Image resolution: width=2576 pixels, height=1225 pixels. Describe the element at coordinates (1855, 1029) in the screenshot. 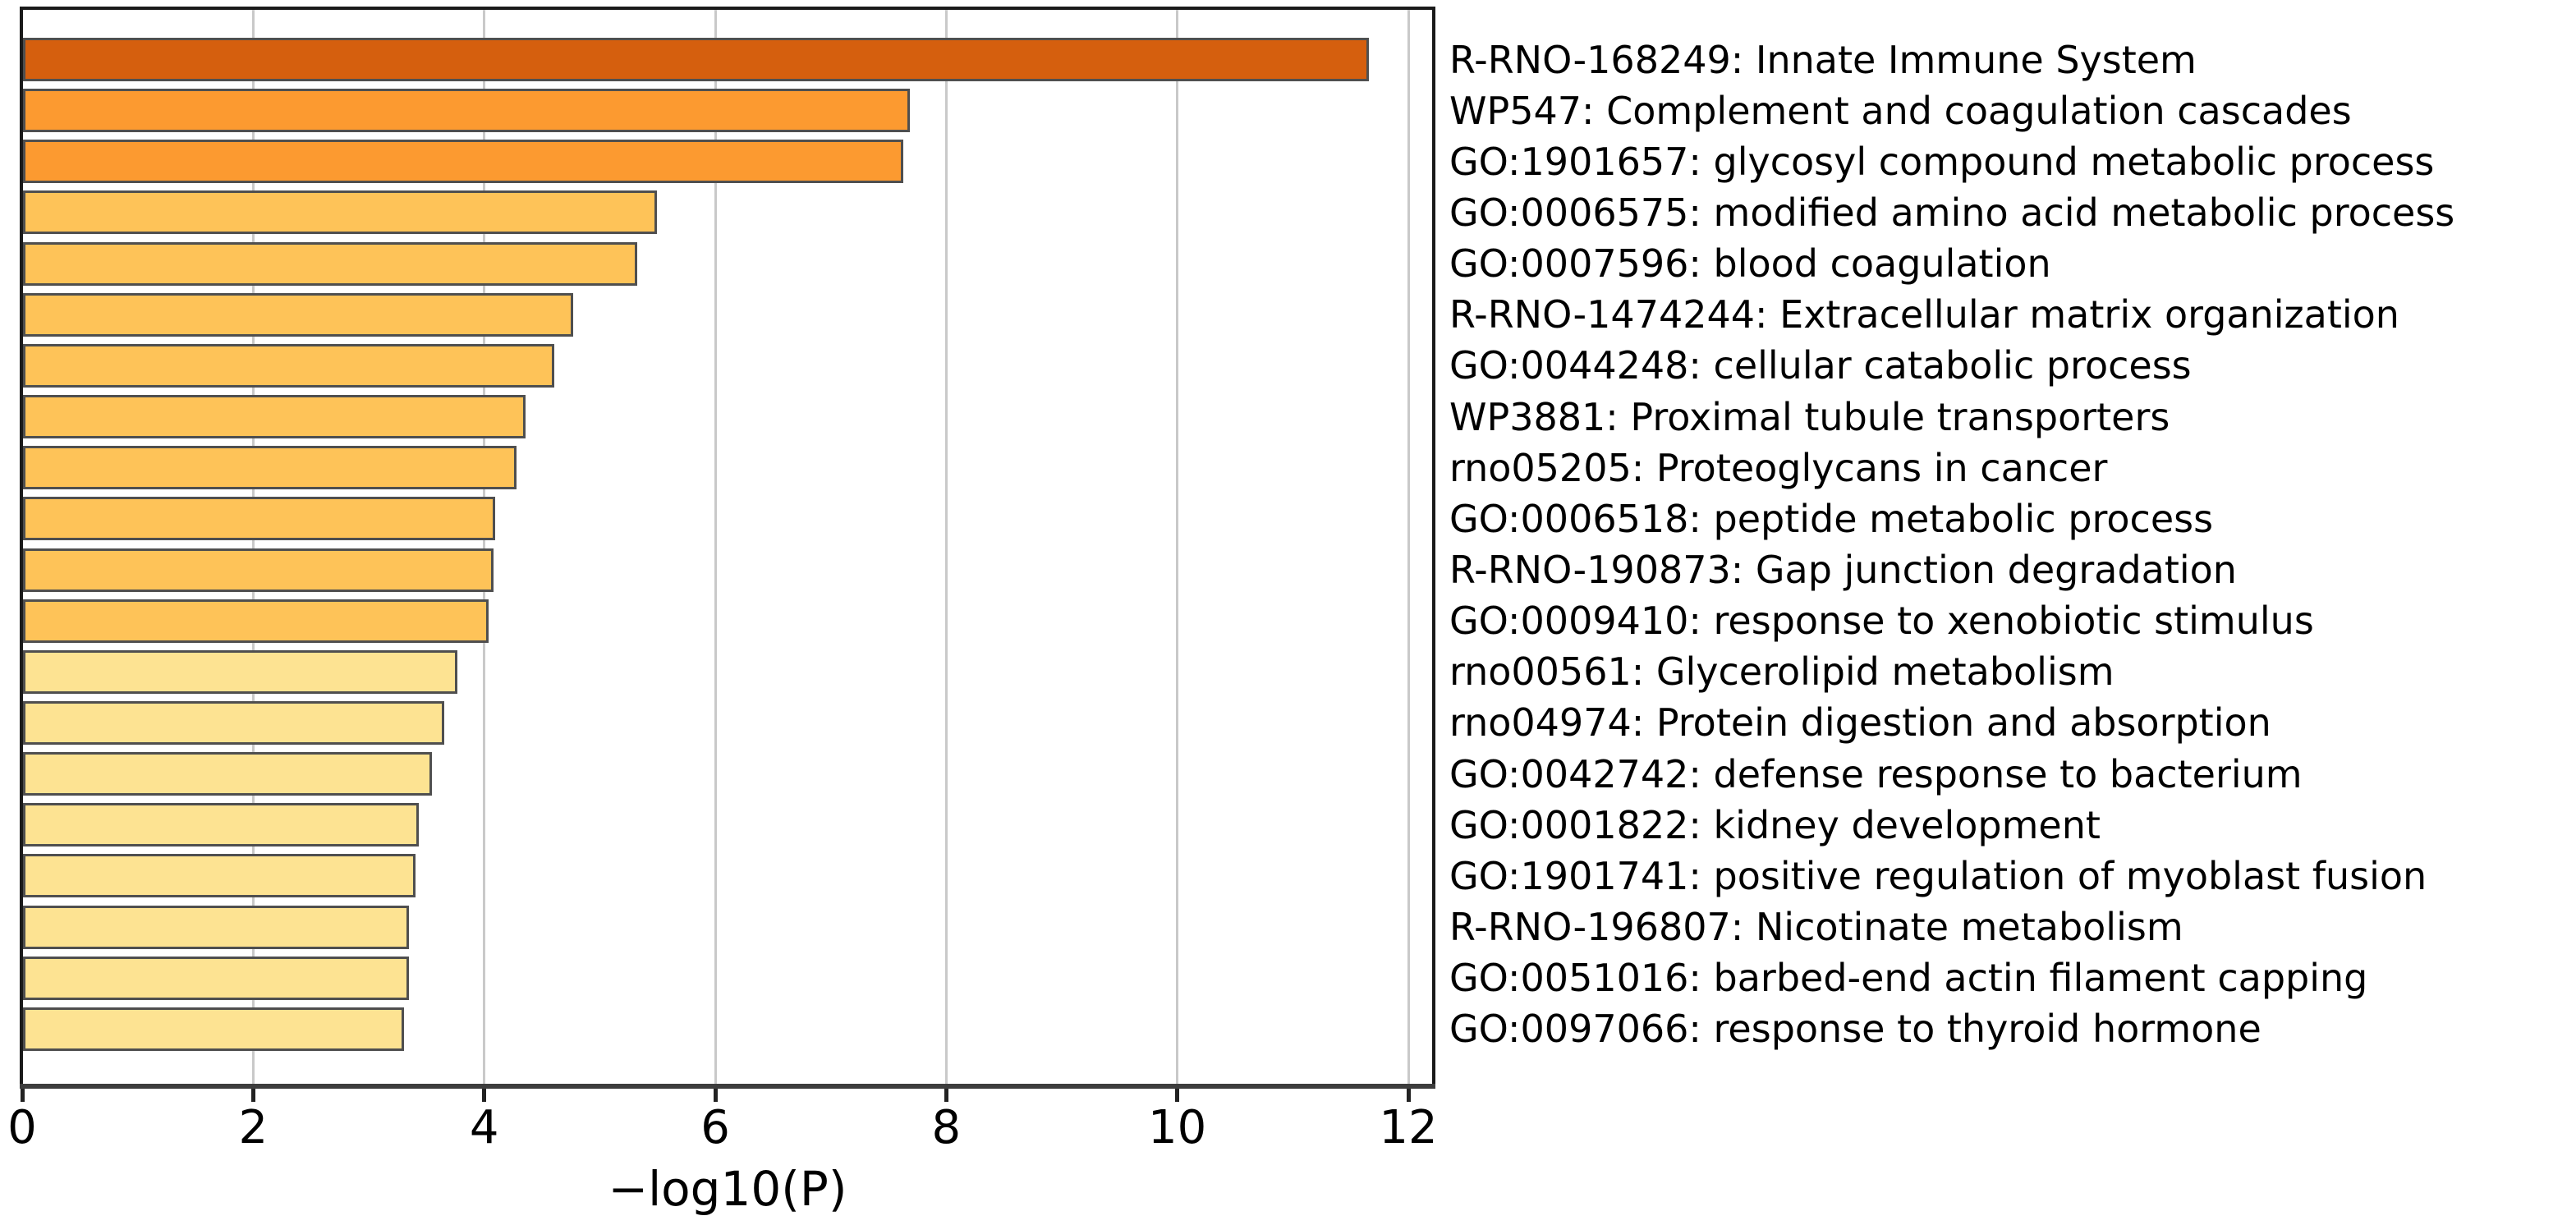

I see `term-label-20: GO:0097066: response to thyroid hormone` at that location.